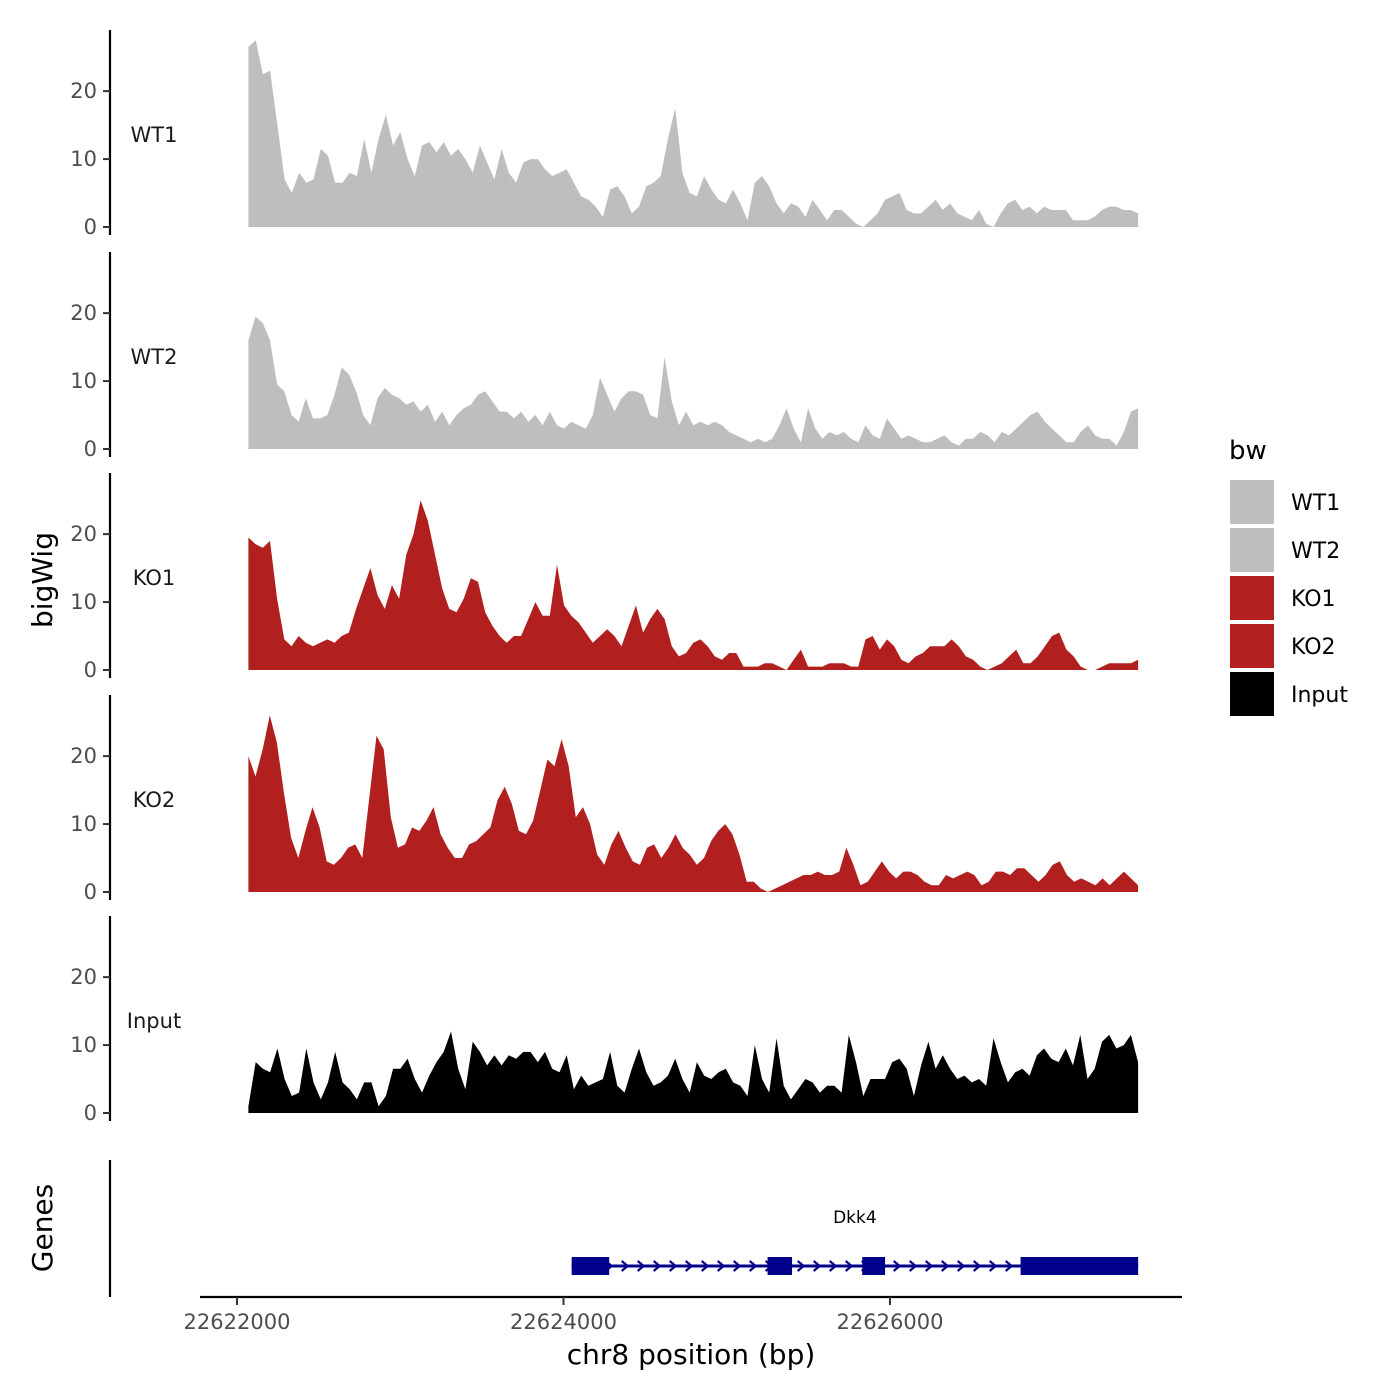 The width and height of the screenshot is (1400, 1400). I want to click on legend-item-ko2: KO2, so click(1283, 646).